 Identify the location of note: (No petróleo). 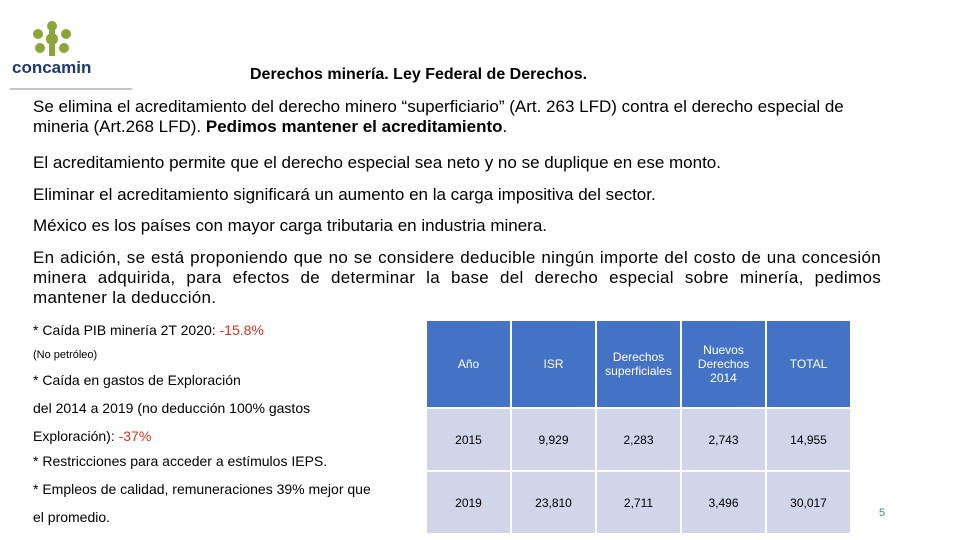
(65, 355).